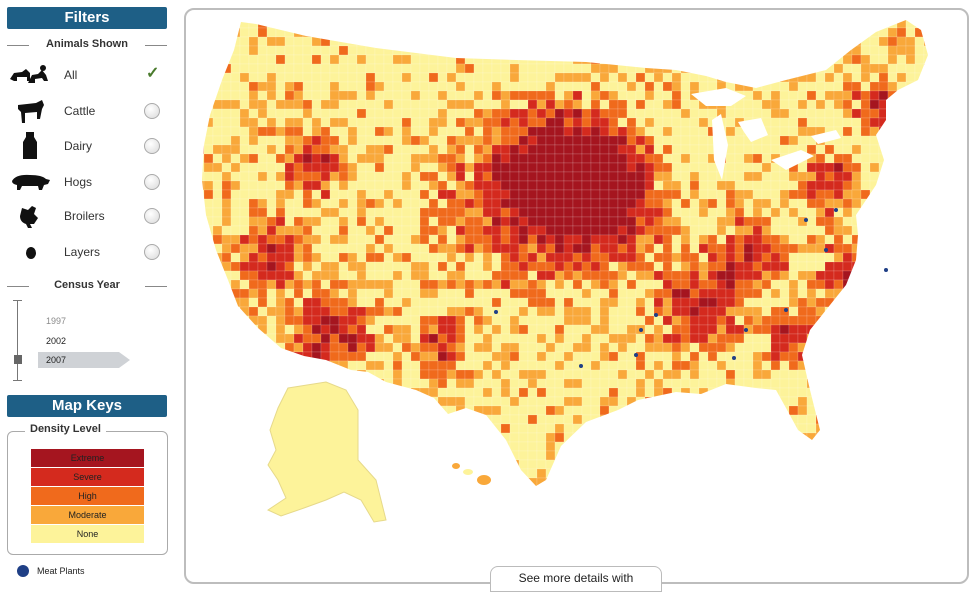  Describe the element at coordinates (17, 340) in the screenshot. I see `year-slider-track` at that location.